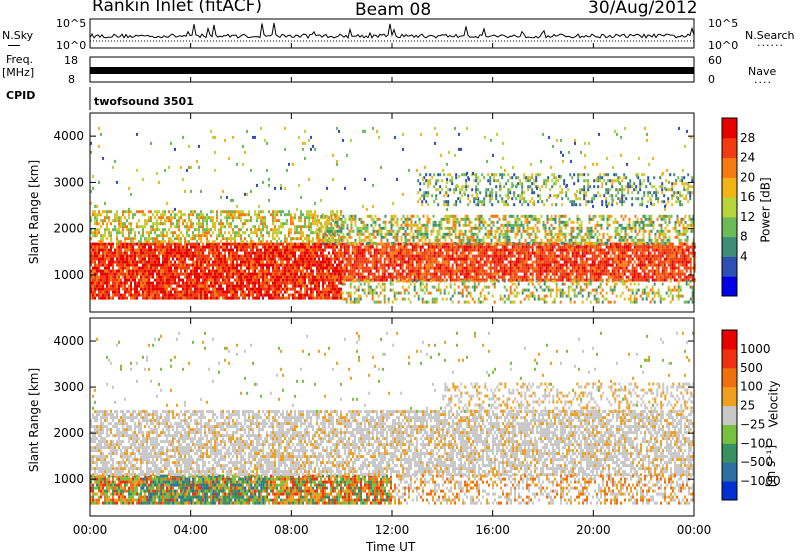 The height and width of the screenshot is (554, 800). What do you see at coordinates (68, 275) in the screenshot?
I see `power-ytick-label-3: 1000` at bounding box center [68, 275].